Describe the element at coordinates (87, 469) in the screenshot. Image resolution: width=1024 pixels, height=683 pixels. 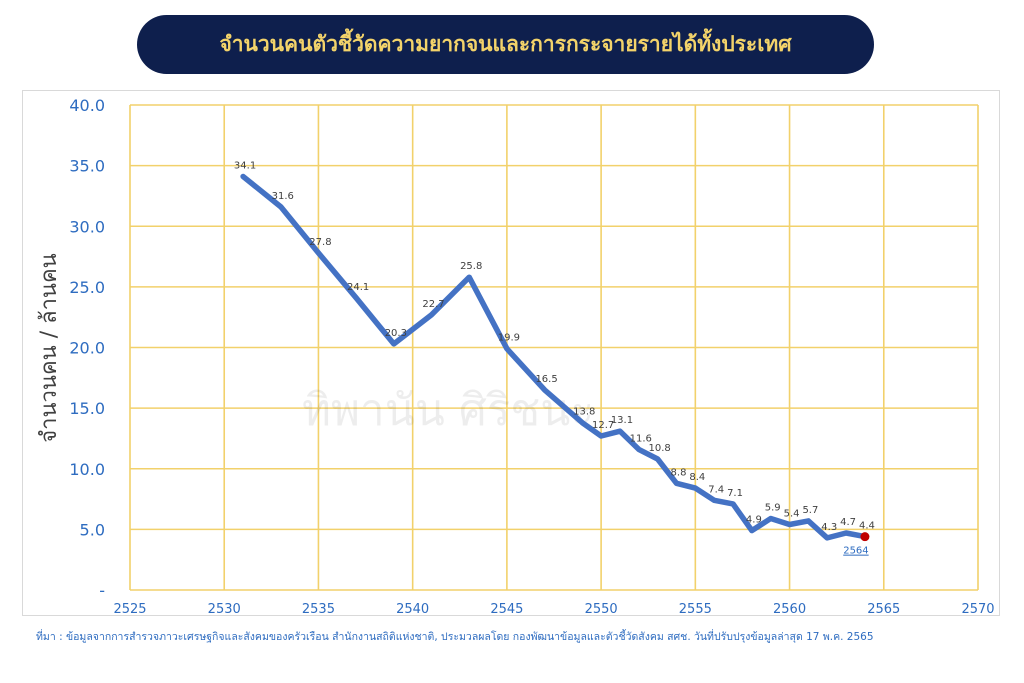
I see `y-tick-label: 10.0` at that location.